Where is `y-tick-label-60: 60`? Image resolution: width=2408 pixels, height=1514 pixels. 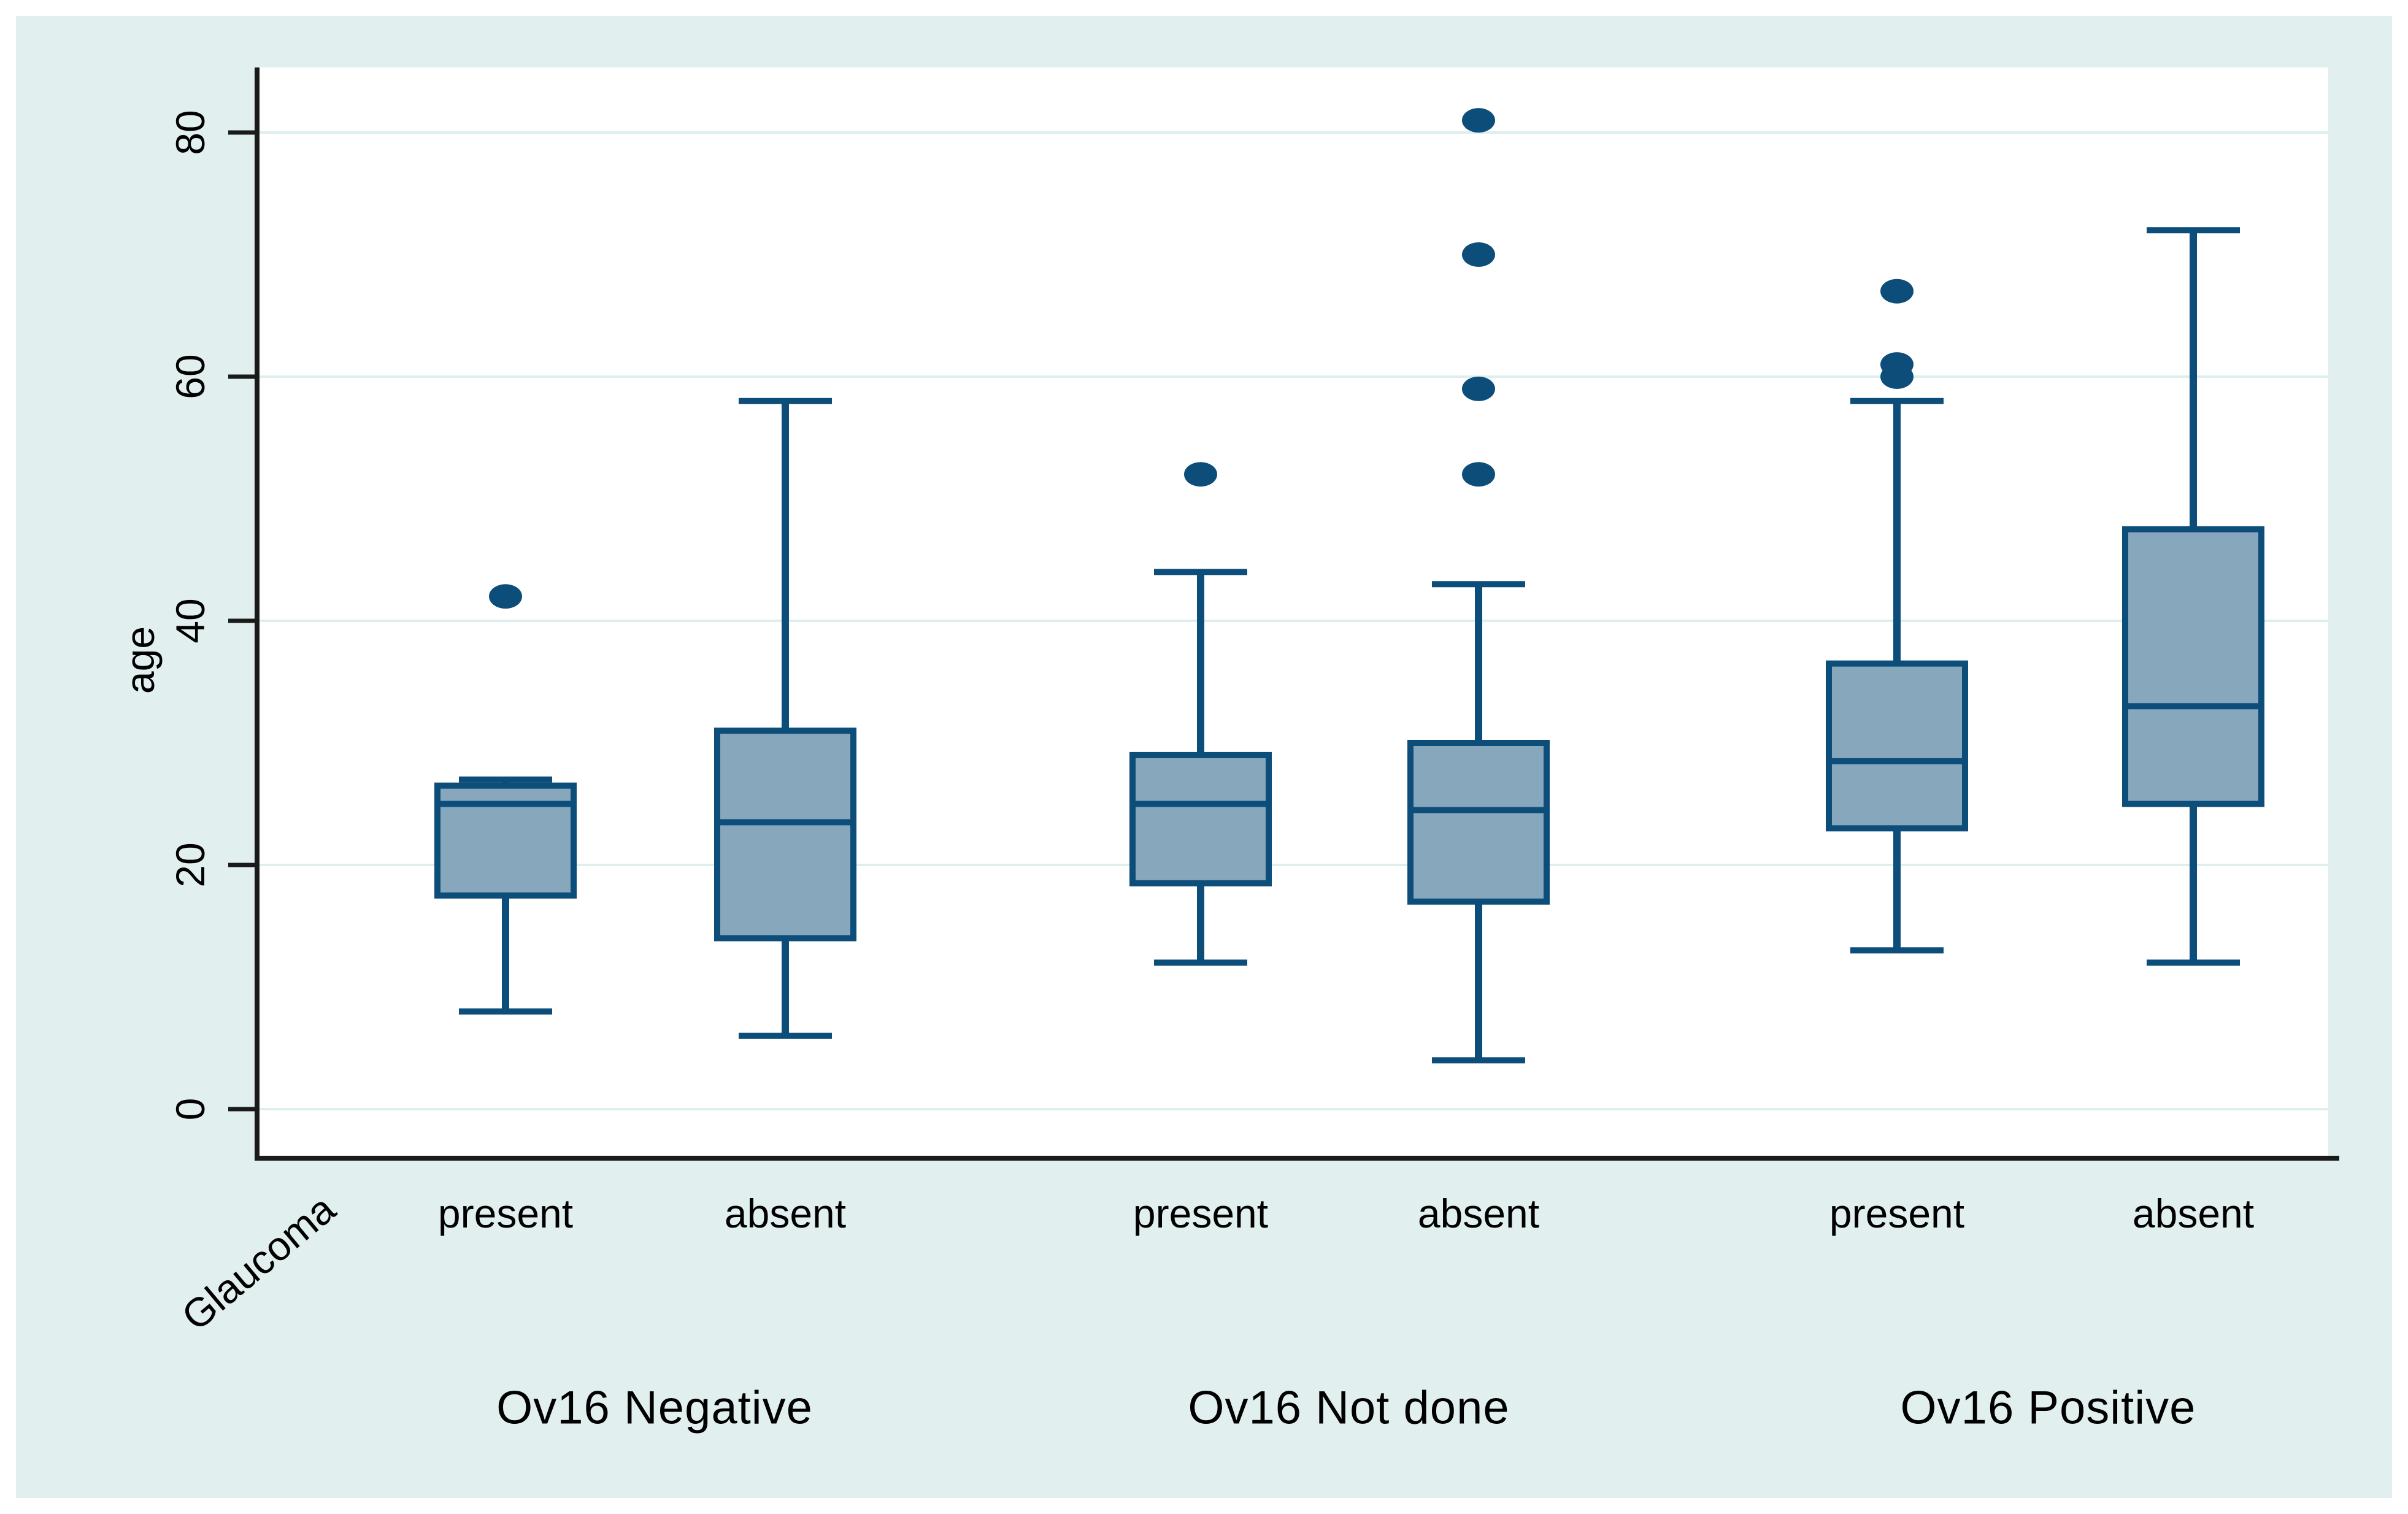
y-tick-label-60: 60 is located at coordinates (190, 376).